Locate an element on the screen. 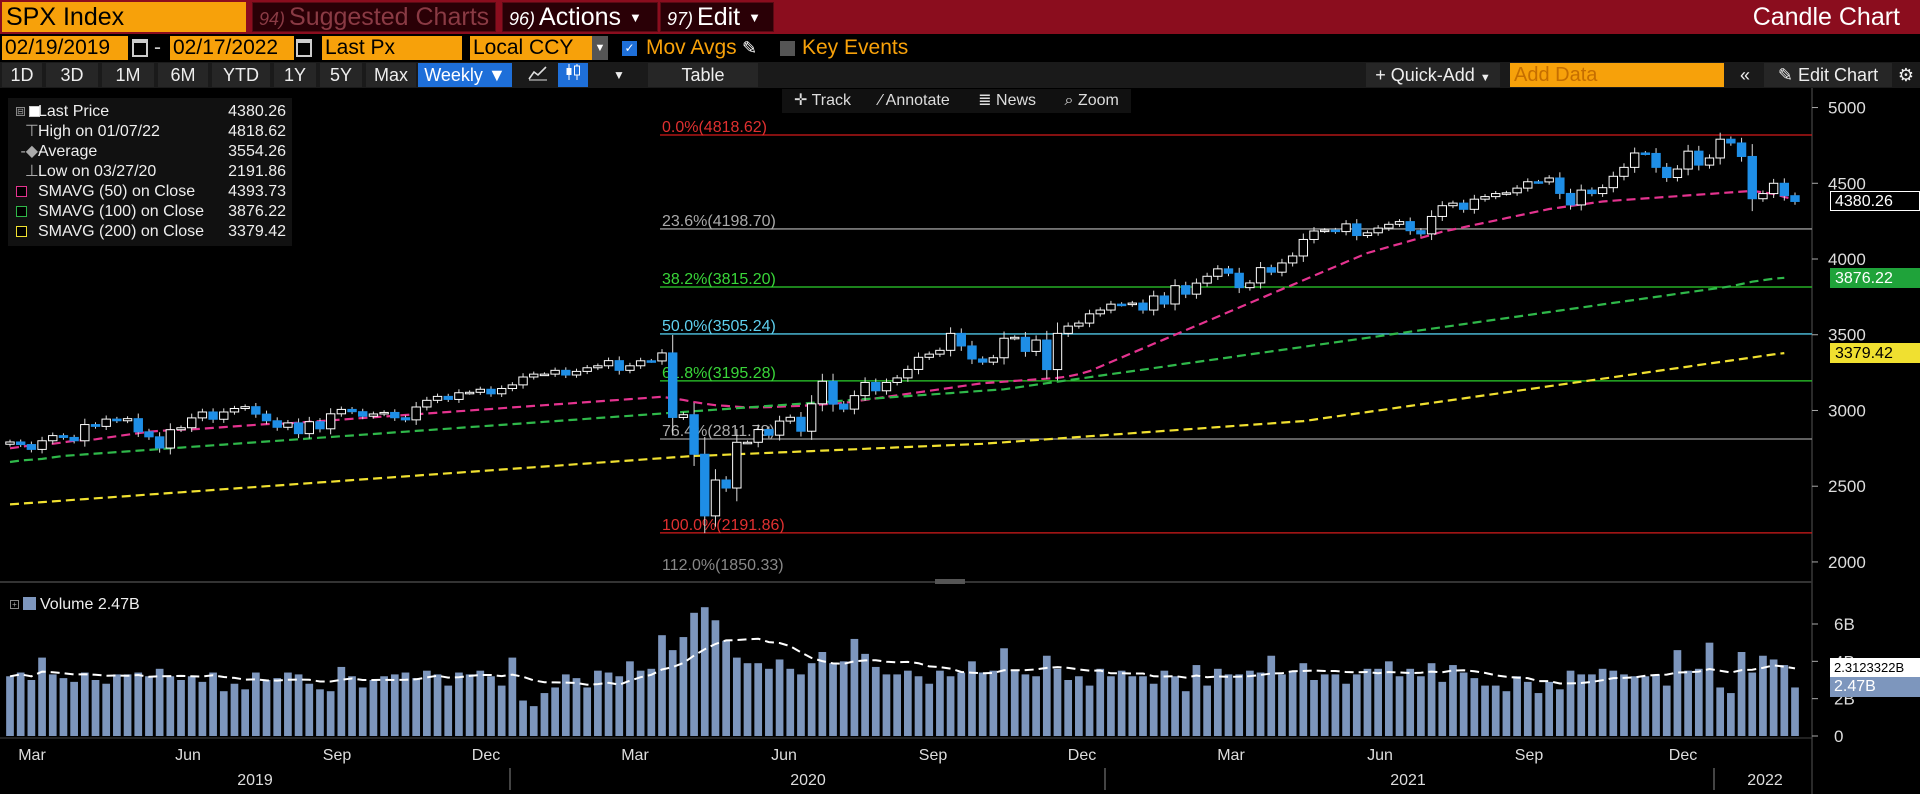 The image size is (1920, 794). collapse-icon: ⊟ is located at coordinates (20, 111).